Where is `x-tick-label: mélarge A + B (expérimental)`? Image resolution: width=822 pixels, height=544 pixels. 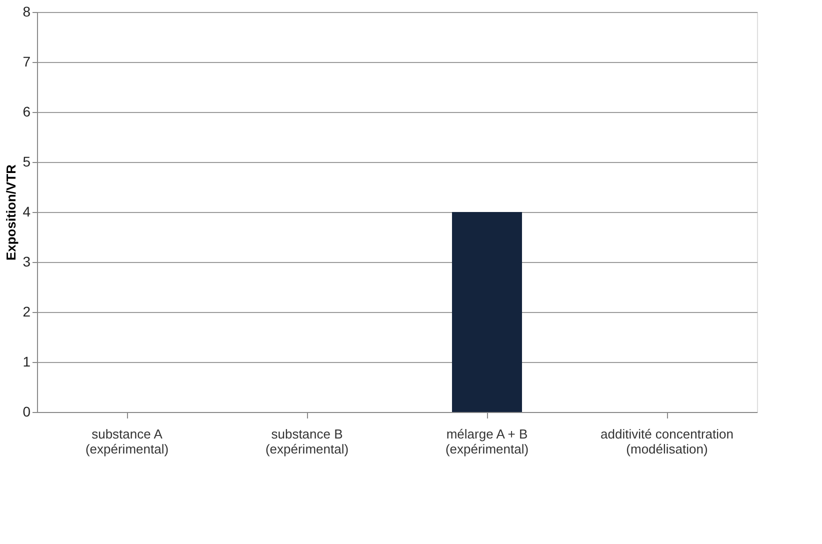 x-tick-label: mélarge A + B (expérimental) is located at coordinates (487, 441).